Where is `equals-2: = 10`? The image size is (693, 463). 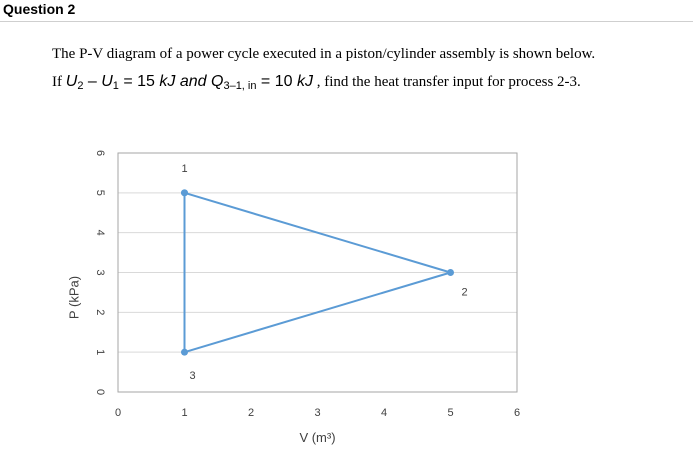
equals-2: = 10 is located at coordinates (276, 81).